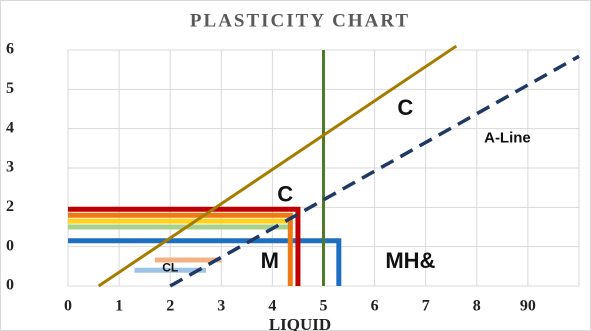 The width and height of the screenshot is (591, 331). I want to click on annotation: CL, so click(170, 267).